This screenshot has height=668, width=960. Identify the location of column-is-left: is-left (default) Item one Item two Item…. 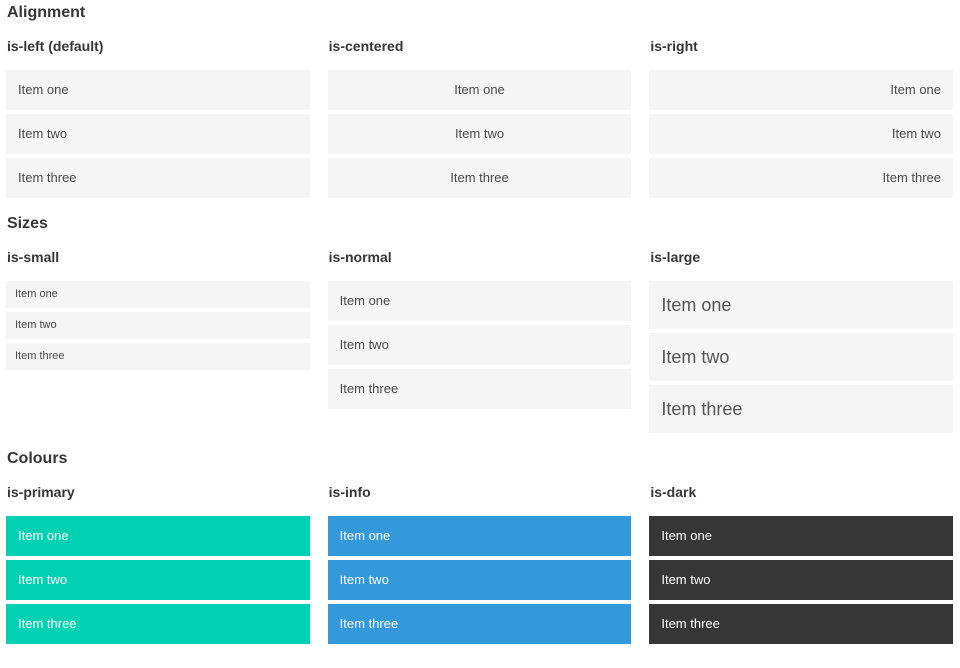
(158, 120).